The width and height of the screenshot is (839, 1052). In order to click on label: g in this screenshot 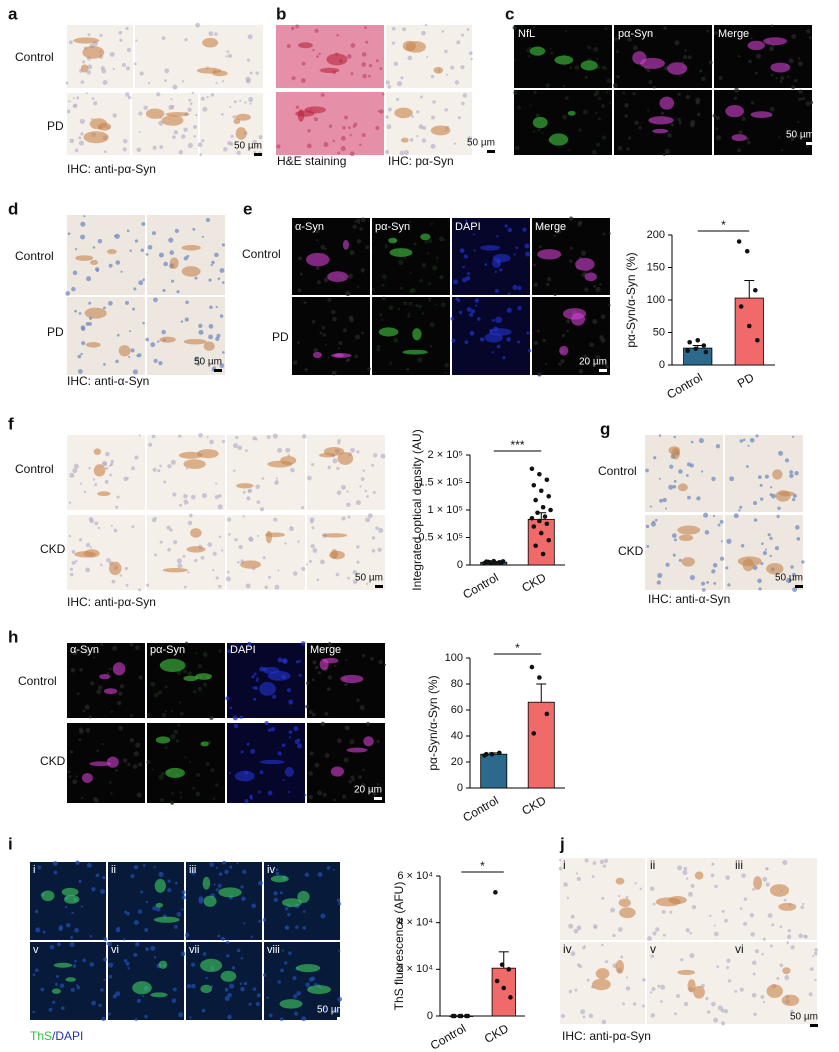, I will do `click(605, 428)`.